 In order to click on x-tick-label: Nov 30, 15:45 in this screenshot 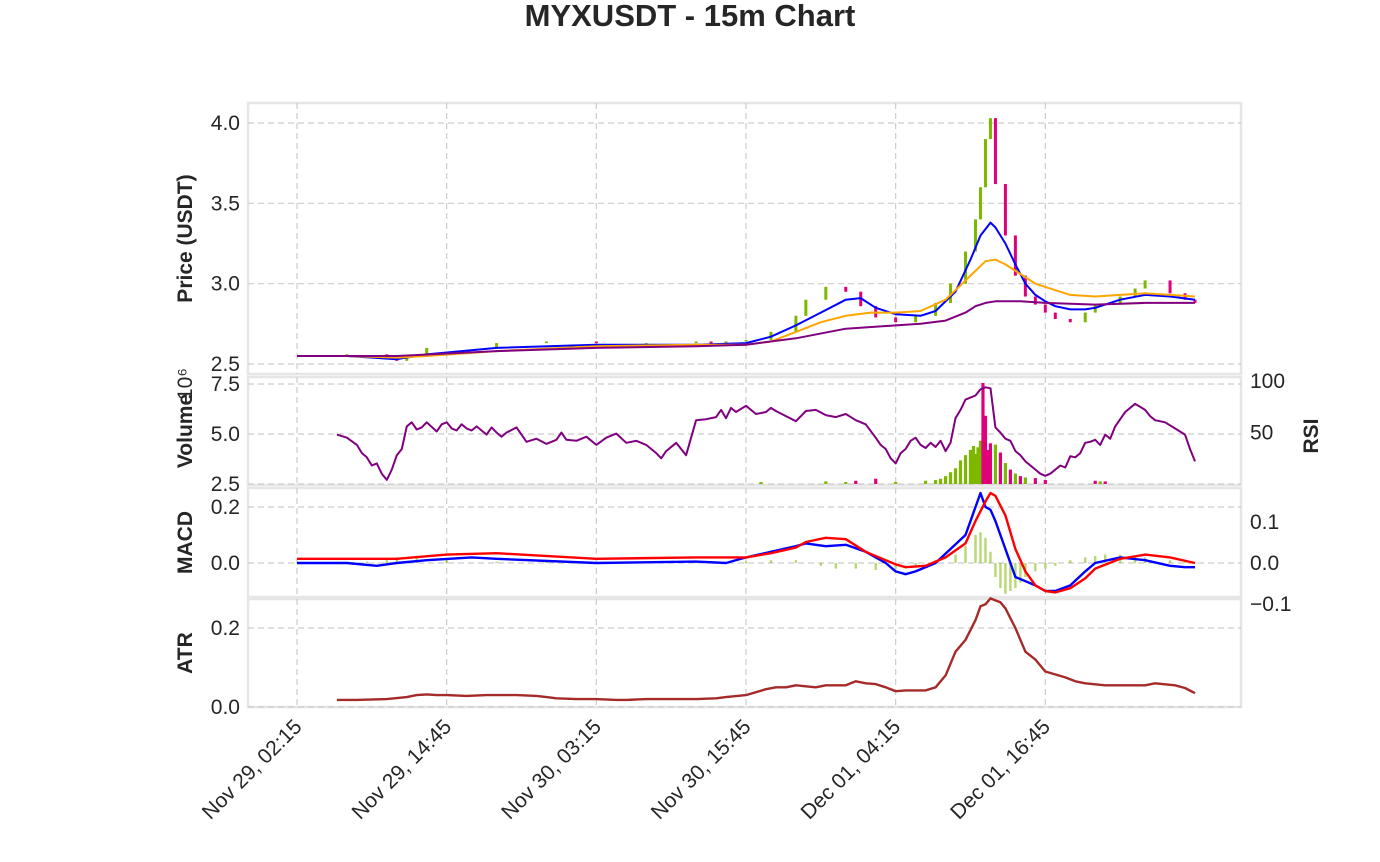, I will do `click(701, 769)`.